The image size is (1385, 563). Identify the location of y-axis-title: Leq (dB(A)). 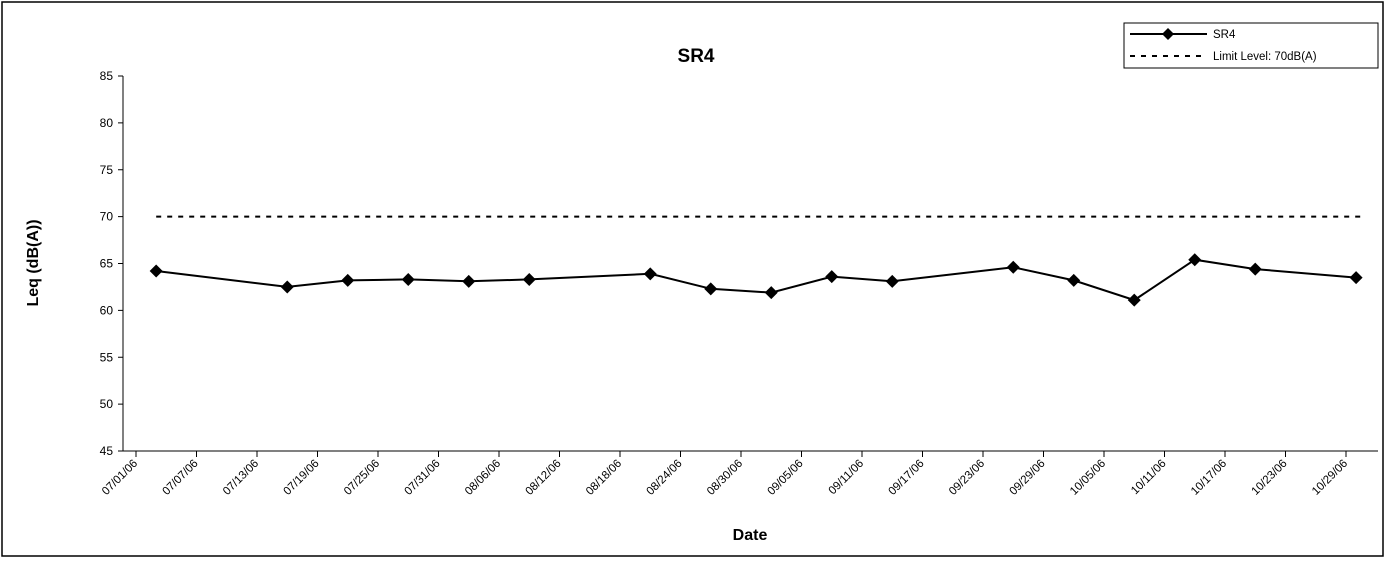
(33, 262).